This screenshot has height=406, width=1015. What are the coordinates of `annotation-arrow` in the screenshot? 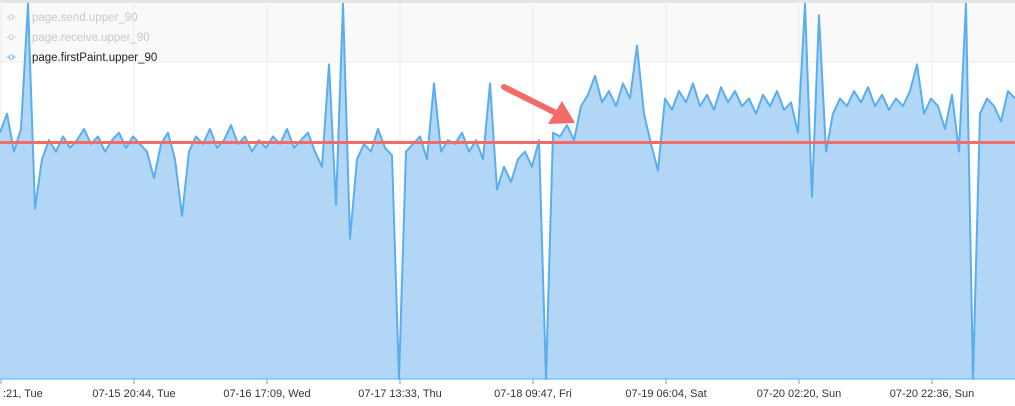 It's located at (538, 104).